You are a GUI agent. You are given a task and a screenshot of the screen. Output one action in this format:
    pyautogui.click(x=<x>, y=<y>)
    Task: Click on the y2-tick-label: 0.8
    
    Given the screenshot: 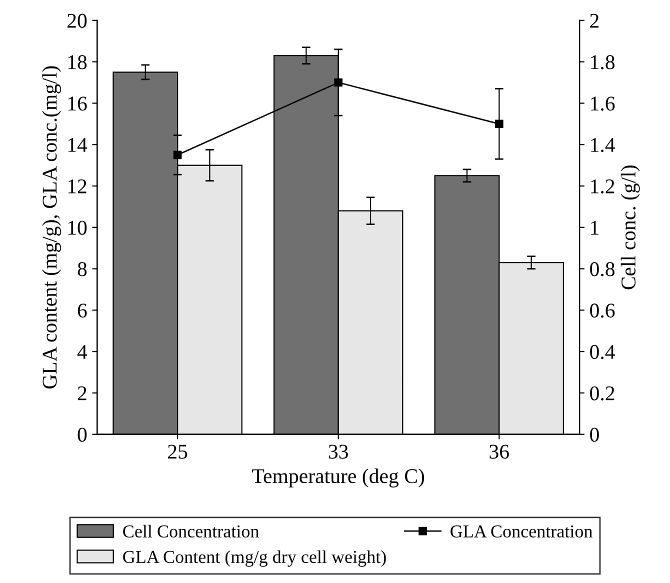 What is the action you would take?
    pyautogui.click(x=602, y=269)
    